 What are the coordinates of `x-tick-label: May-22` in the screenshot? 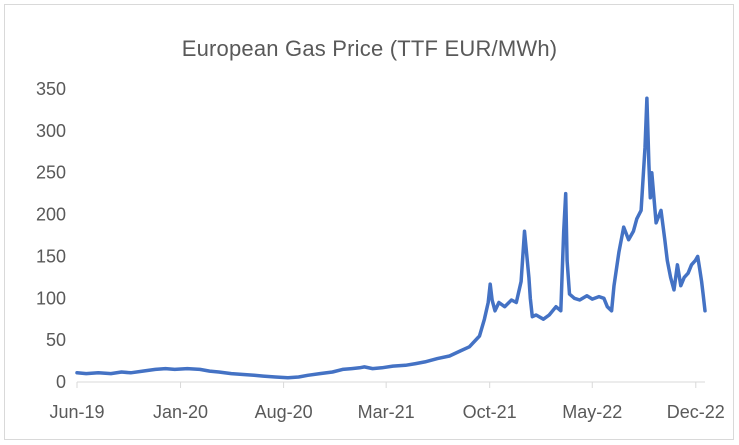 It's located at (592, 412).